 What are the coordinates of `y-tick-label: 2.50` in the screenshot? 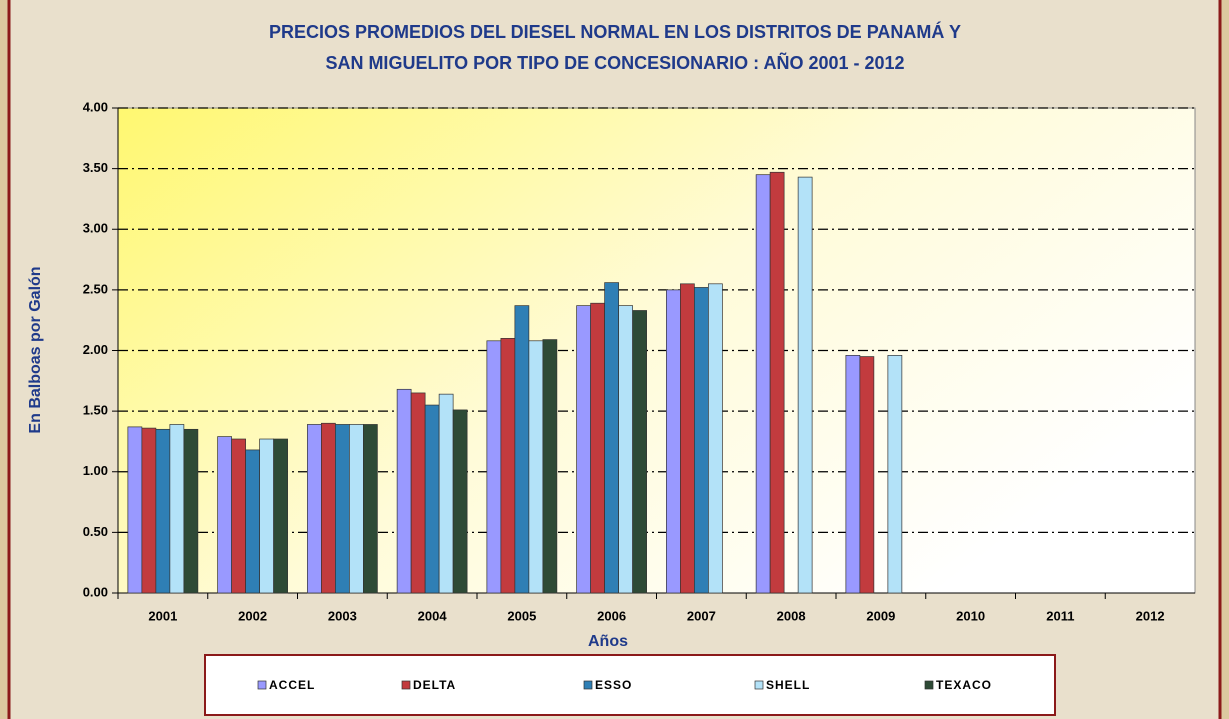 It's located at (95, 288).